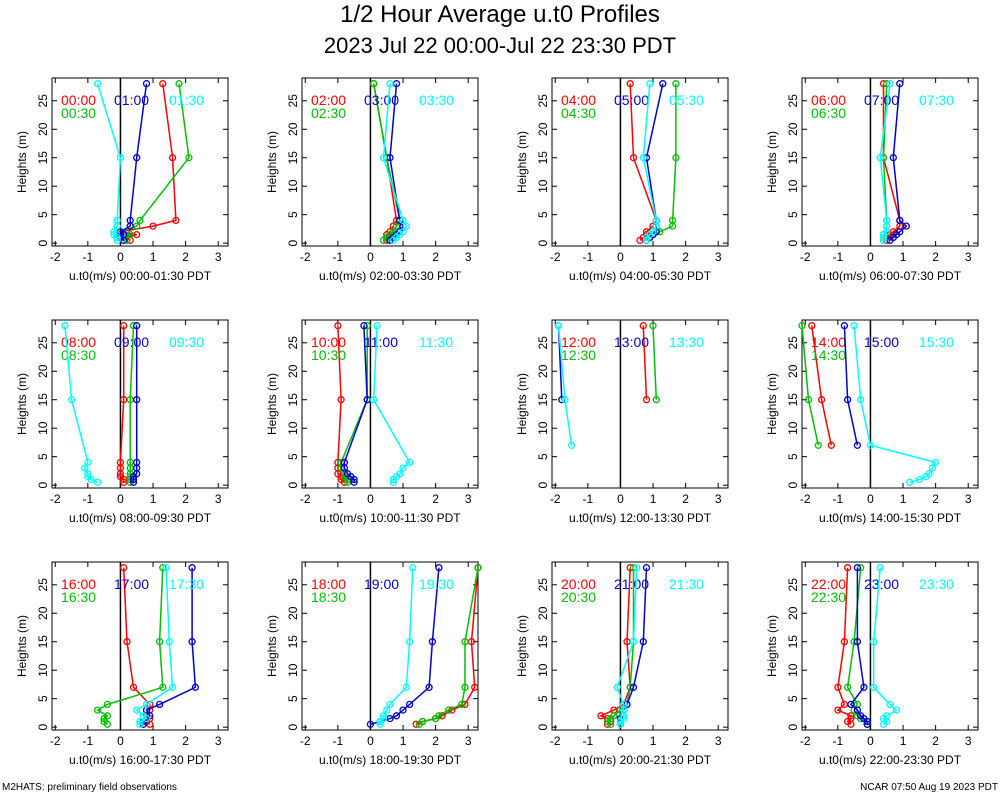 Image resolution: width=1000 pixels, height=800 pixels. I want to click on legend-entry: 17:00, so click(131, 584).